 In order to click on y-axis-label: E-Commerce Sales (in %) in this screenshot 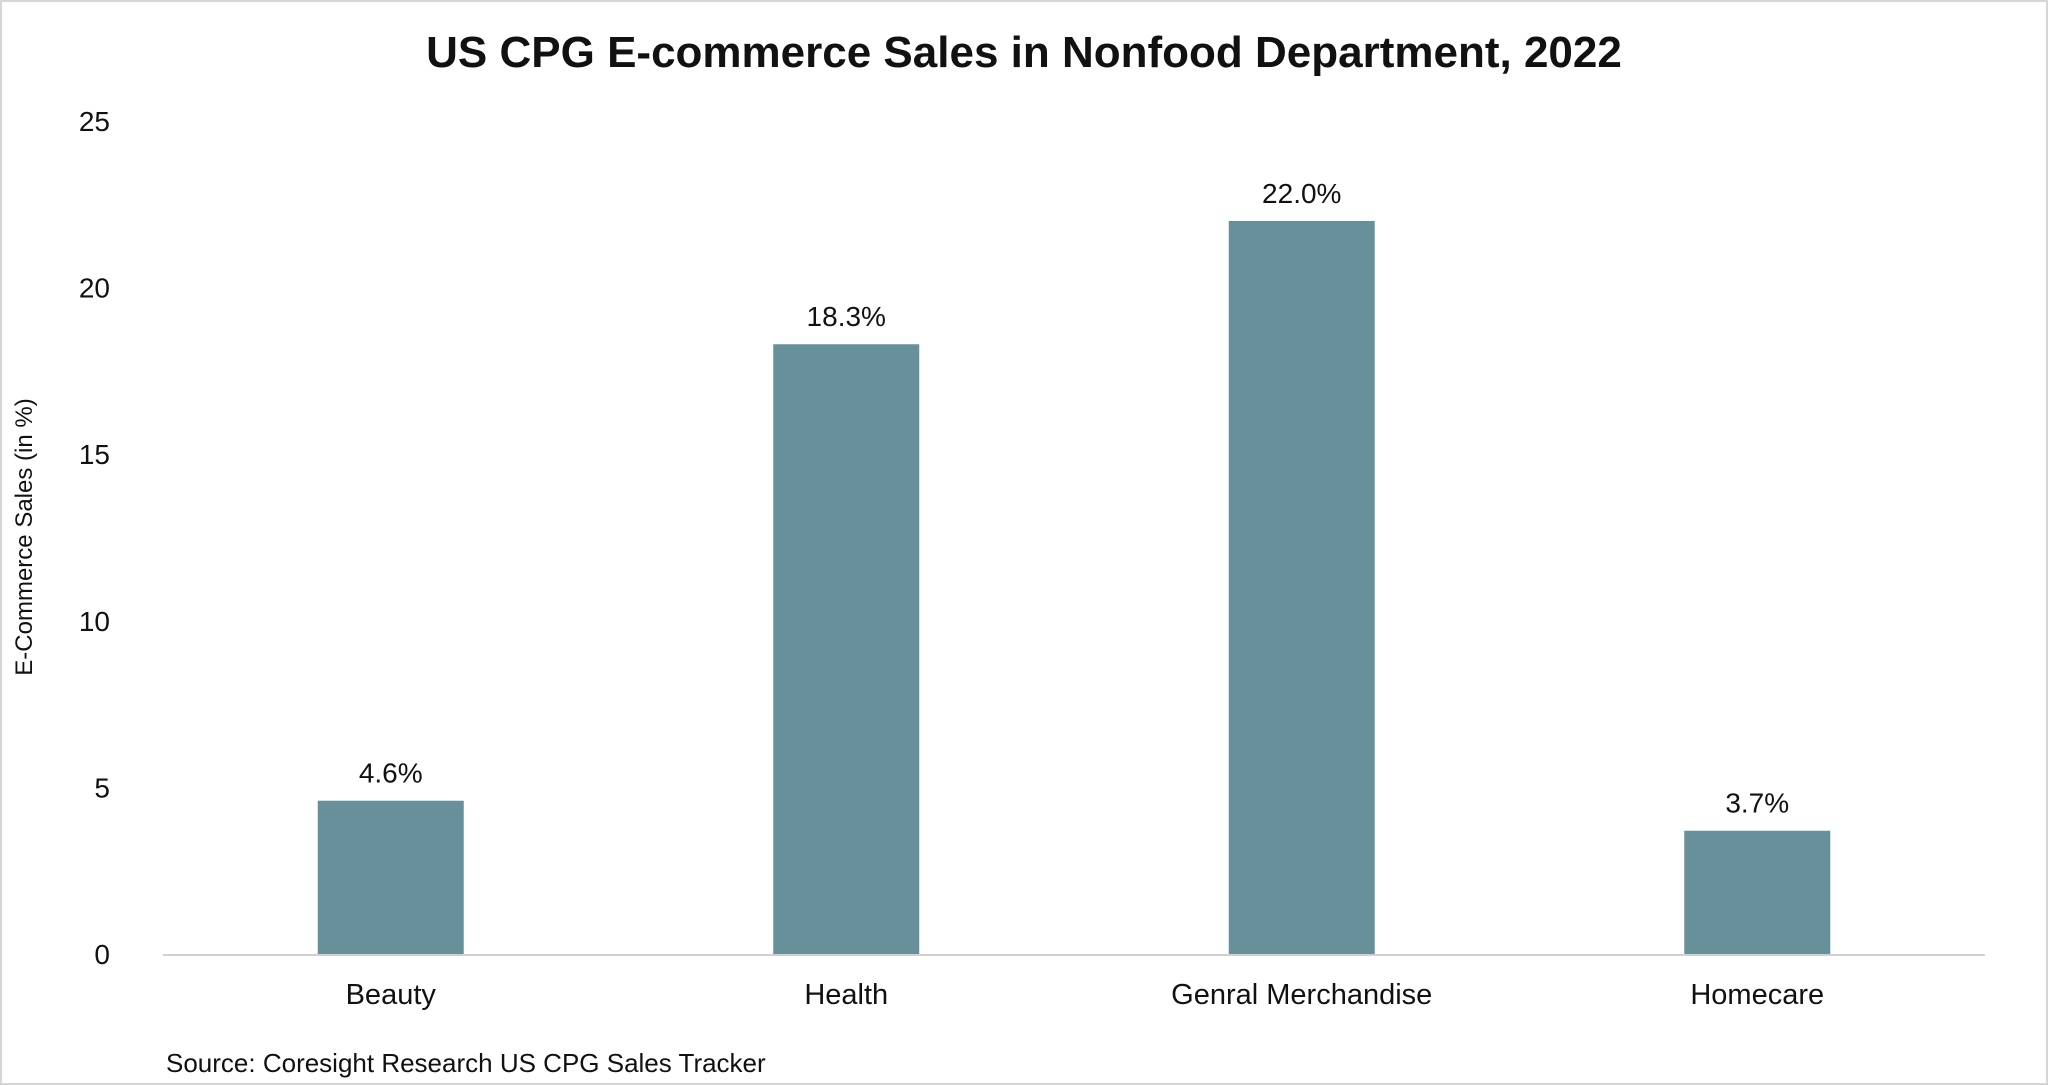, I will do `click(24, 536)`.